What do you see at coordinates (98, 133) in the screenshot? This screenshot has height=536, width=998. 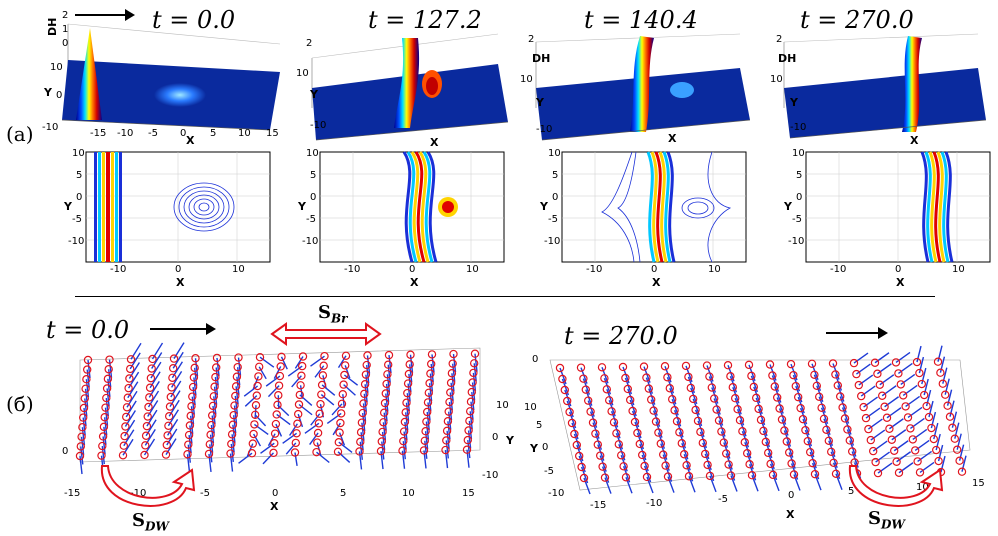 I see `surface1-x-tick-0: -15` at bounding box center [98, 133].